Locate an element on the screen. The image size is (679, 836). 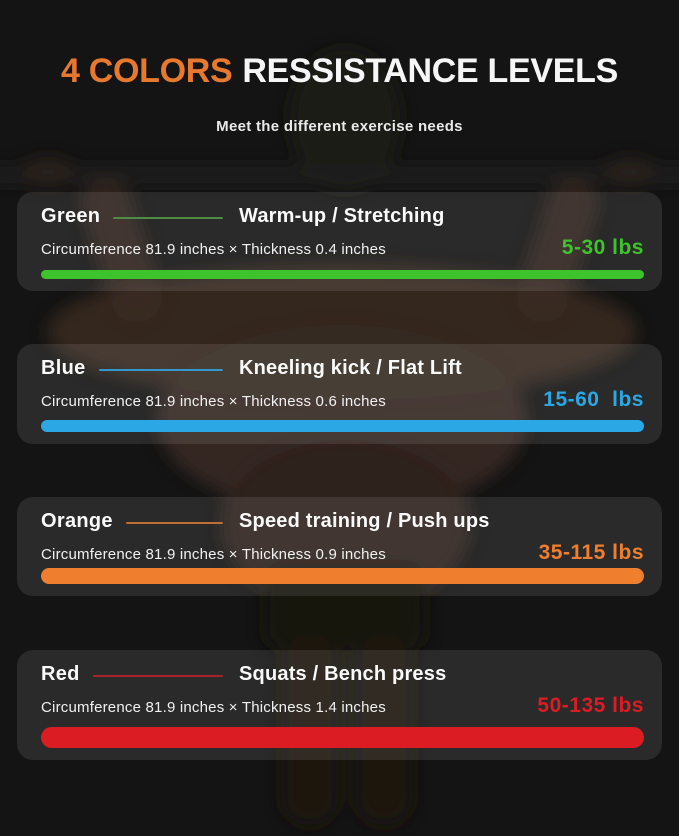
page-title: 4 COLORS RESSISTANCE LEVELS is located at coordinates (339, 71).